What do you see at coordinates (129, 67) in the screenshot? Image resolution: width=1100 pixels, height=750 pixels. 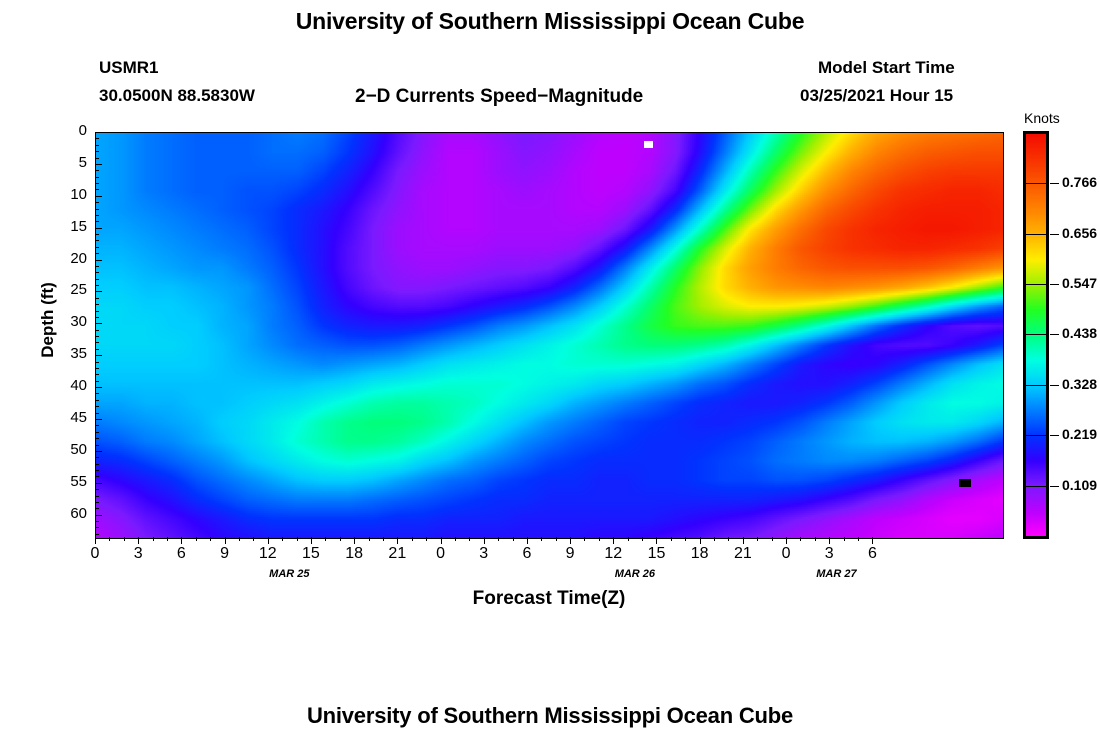 I see `station-id: USMR1` at bounding box center [129, 67].